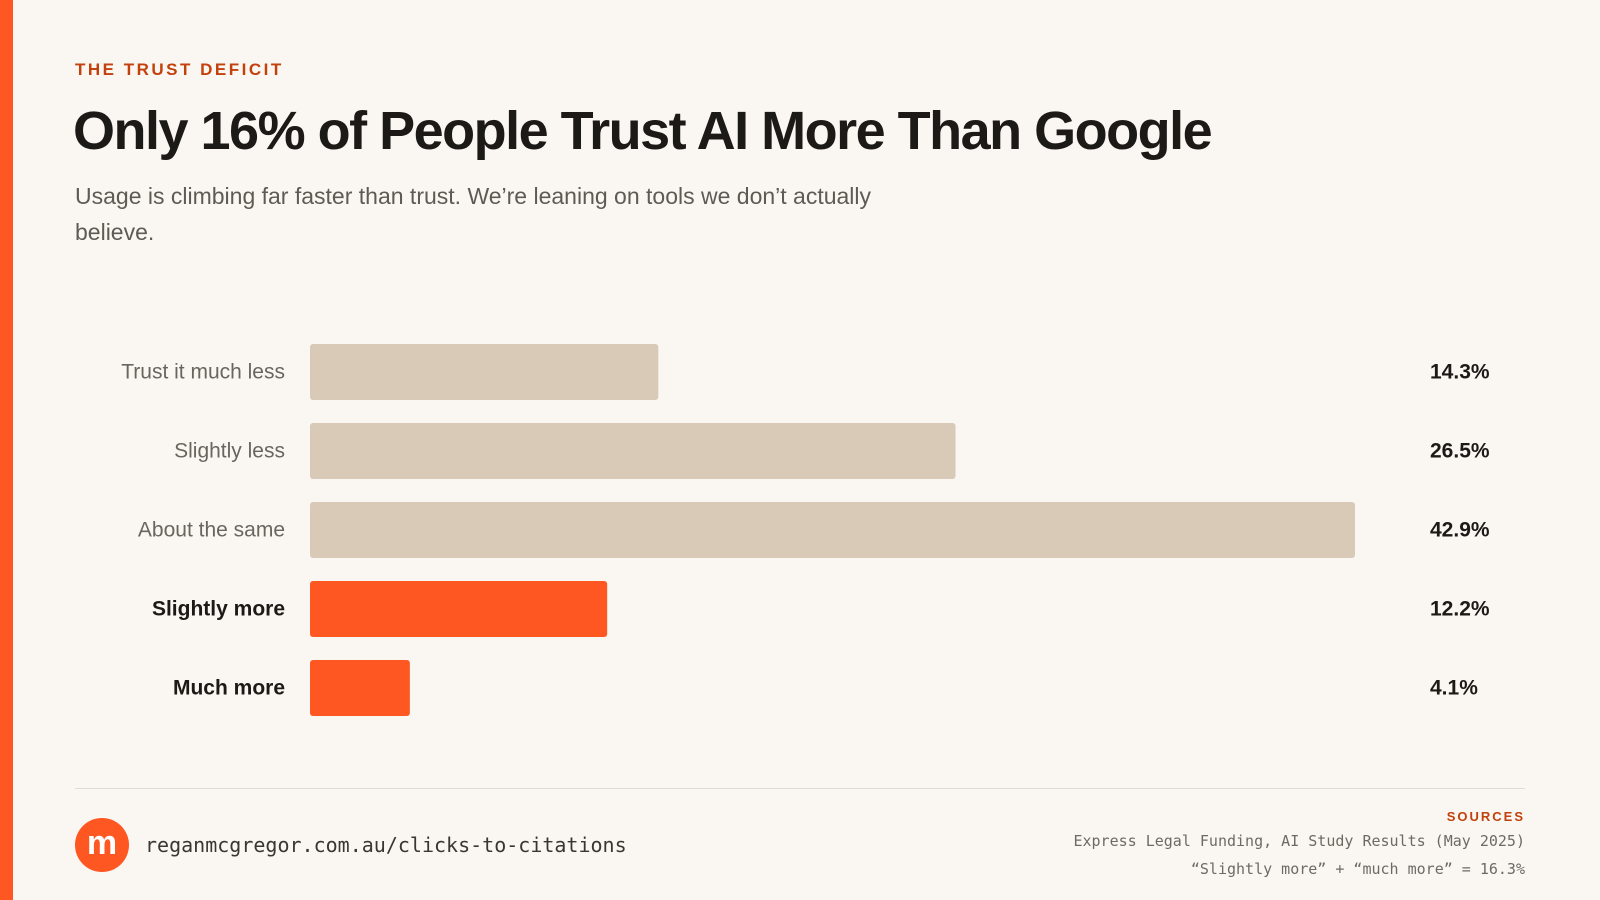 The height and width of the screenshot is (900, 1600). I want to click on footer-url-link: reganmcgregor.com.au/clicks-to-citations, so click(386, 845).